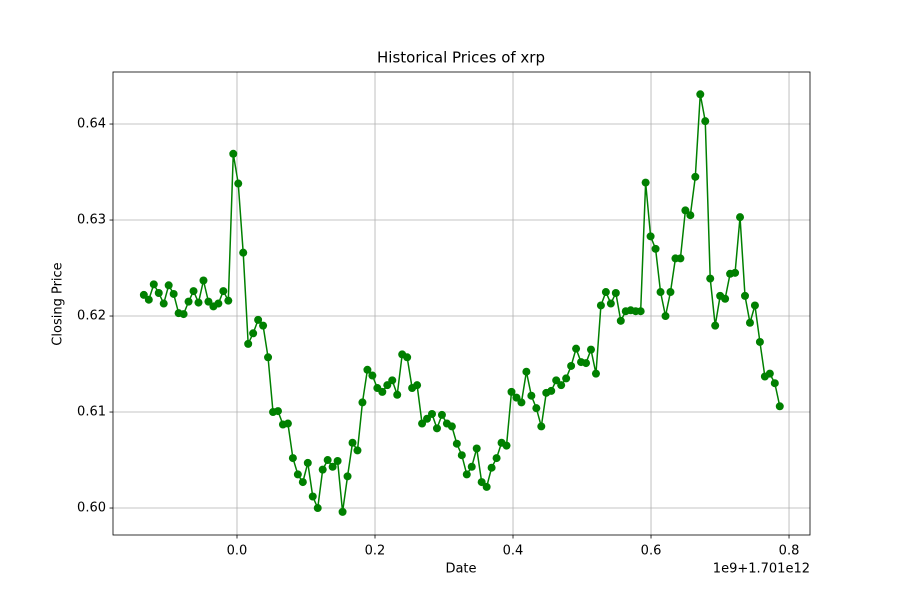 The width and height of the screenshot is (900, 600). I want to click on x-tick-label: 0.6, so click(651, 551).